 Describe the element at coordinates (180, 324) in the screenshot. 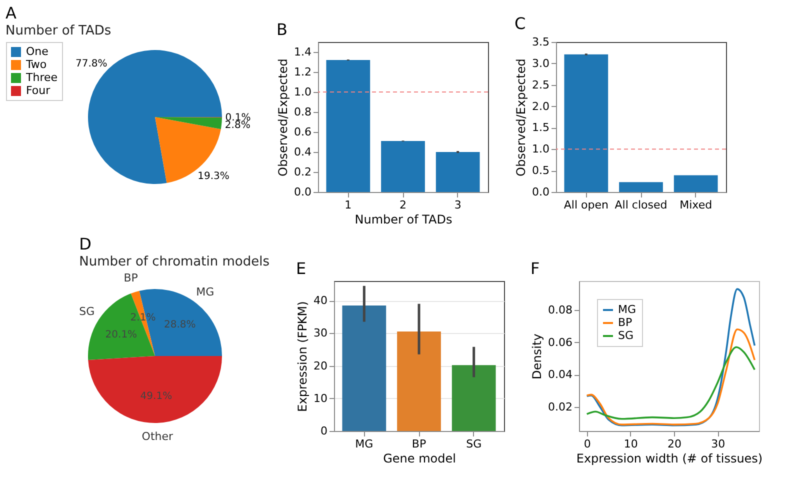

I see `data-label: 28.8%` at that location.